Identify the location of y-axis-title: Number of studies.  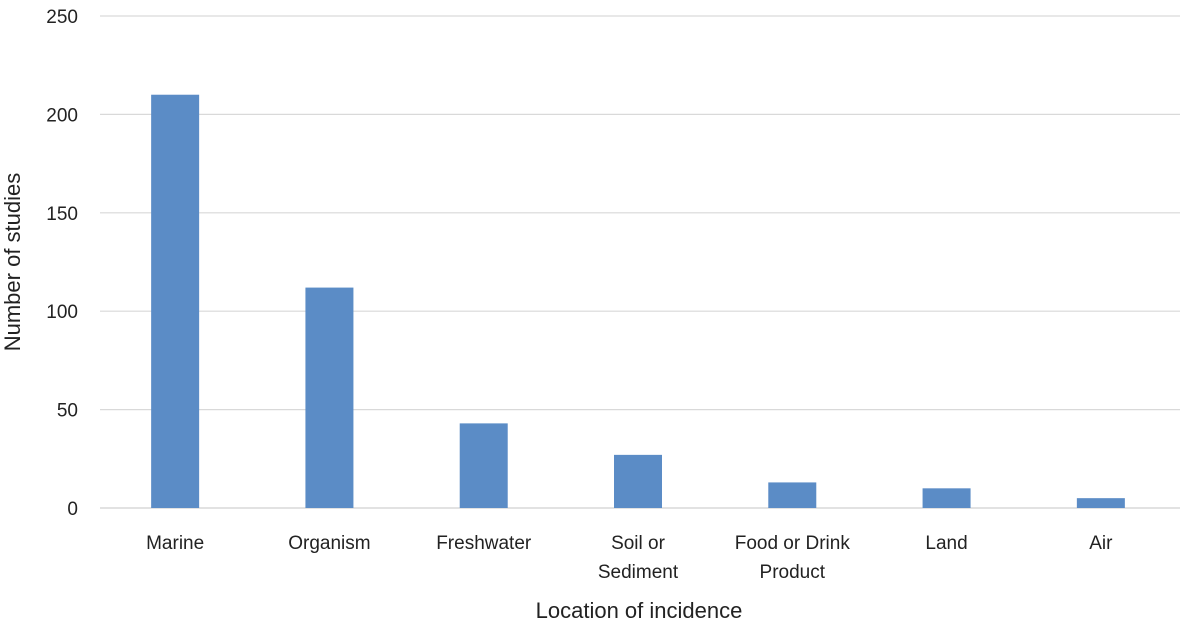
(12, 262).